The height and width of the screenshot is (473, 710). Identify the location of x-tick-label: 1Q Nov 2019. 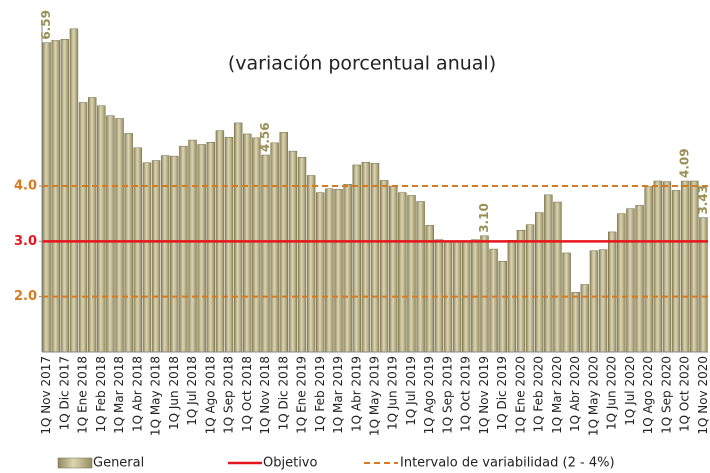
(484, 395).